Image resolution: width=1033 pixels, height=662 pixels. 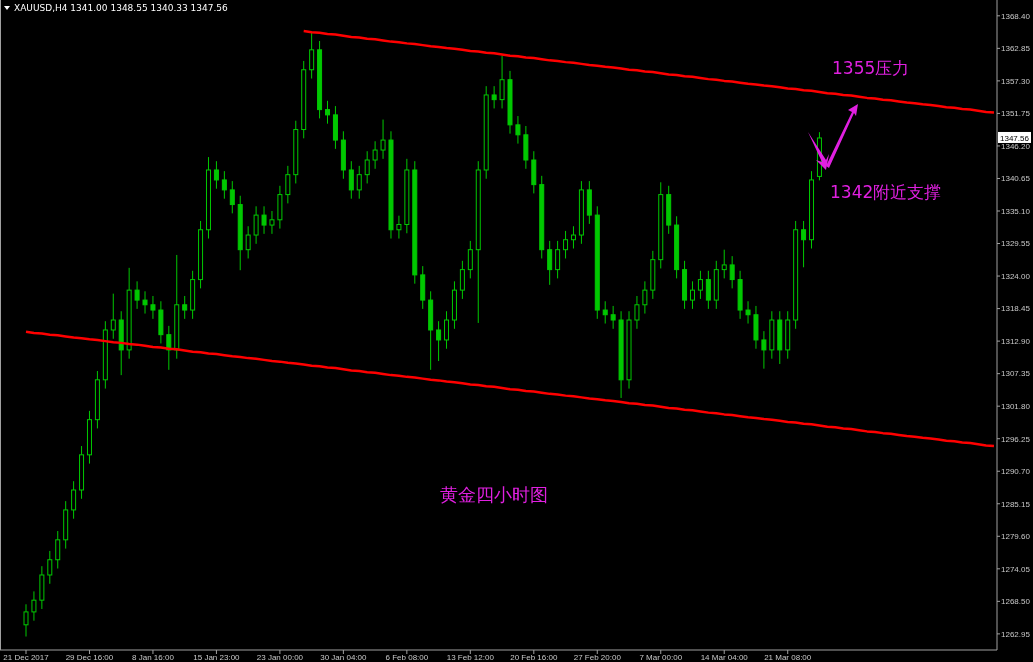 I want to click on y-tick-label: 1329.55, so click(x=1016, y=244).